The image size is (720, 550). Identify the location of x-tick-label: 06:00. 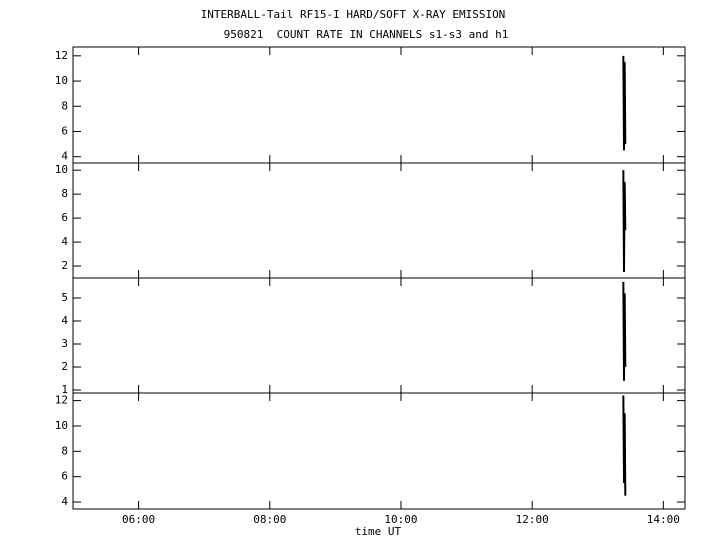
(138, 519).